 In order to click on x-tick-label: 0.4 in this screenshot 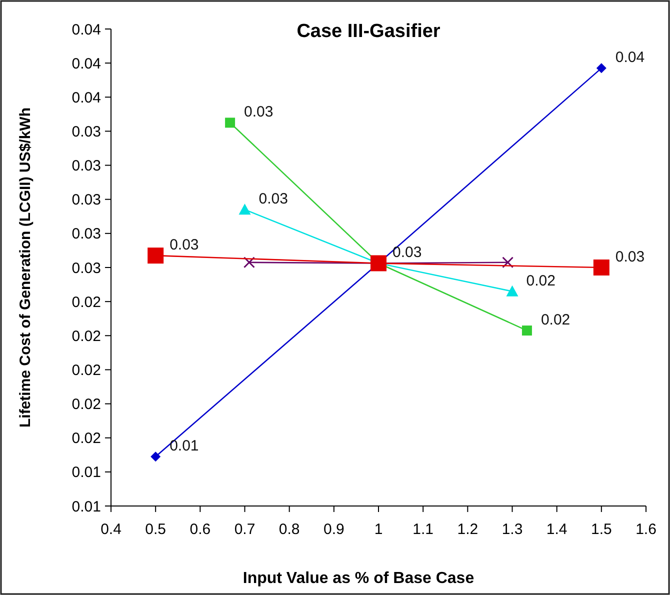, I will do `click(111, 529)`.